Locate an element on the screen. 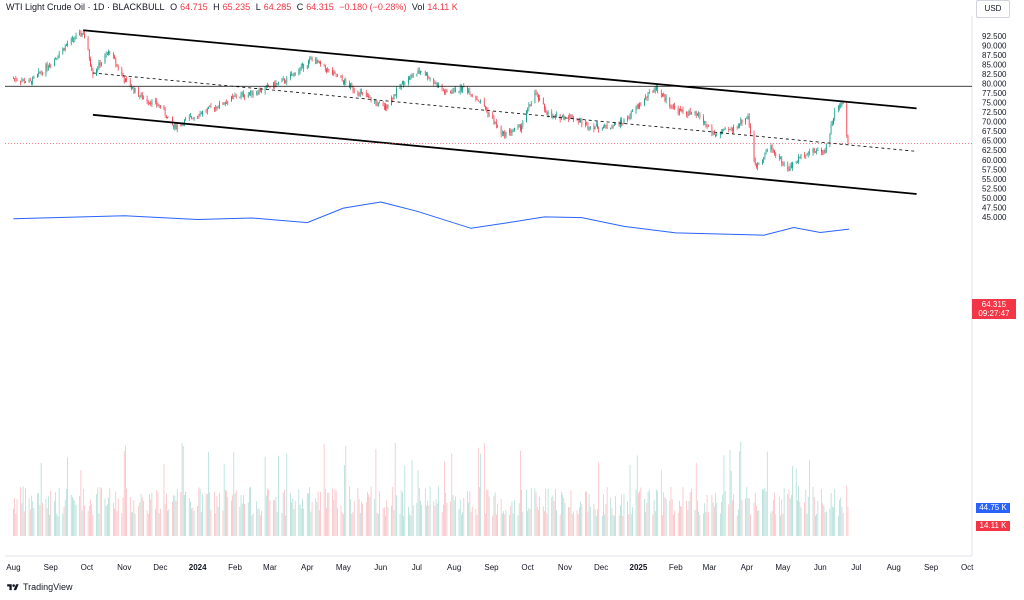 This screenshot has width=1024, height=600. currency-button: USD is located at coordinates (993, 9).